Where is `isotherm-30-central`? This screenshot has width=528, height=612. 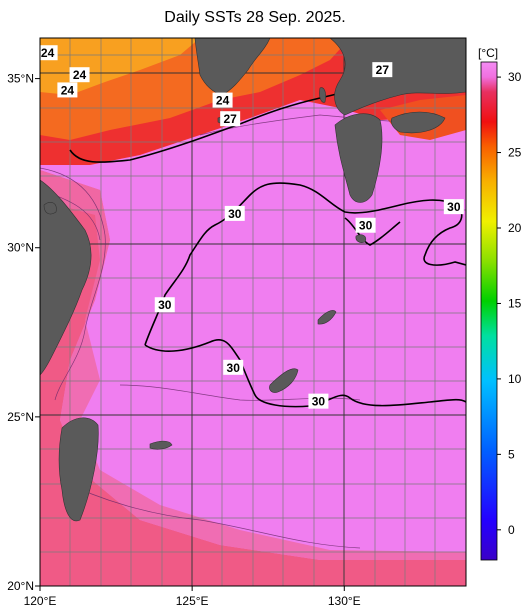 isotherm-30-central is located at coordinates (305, 373).